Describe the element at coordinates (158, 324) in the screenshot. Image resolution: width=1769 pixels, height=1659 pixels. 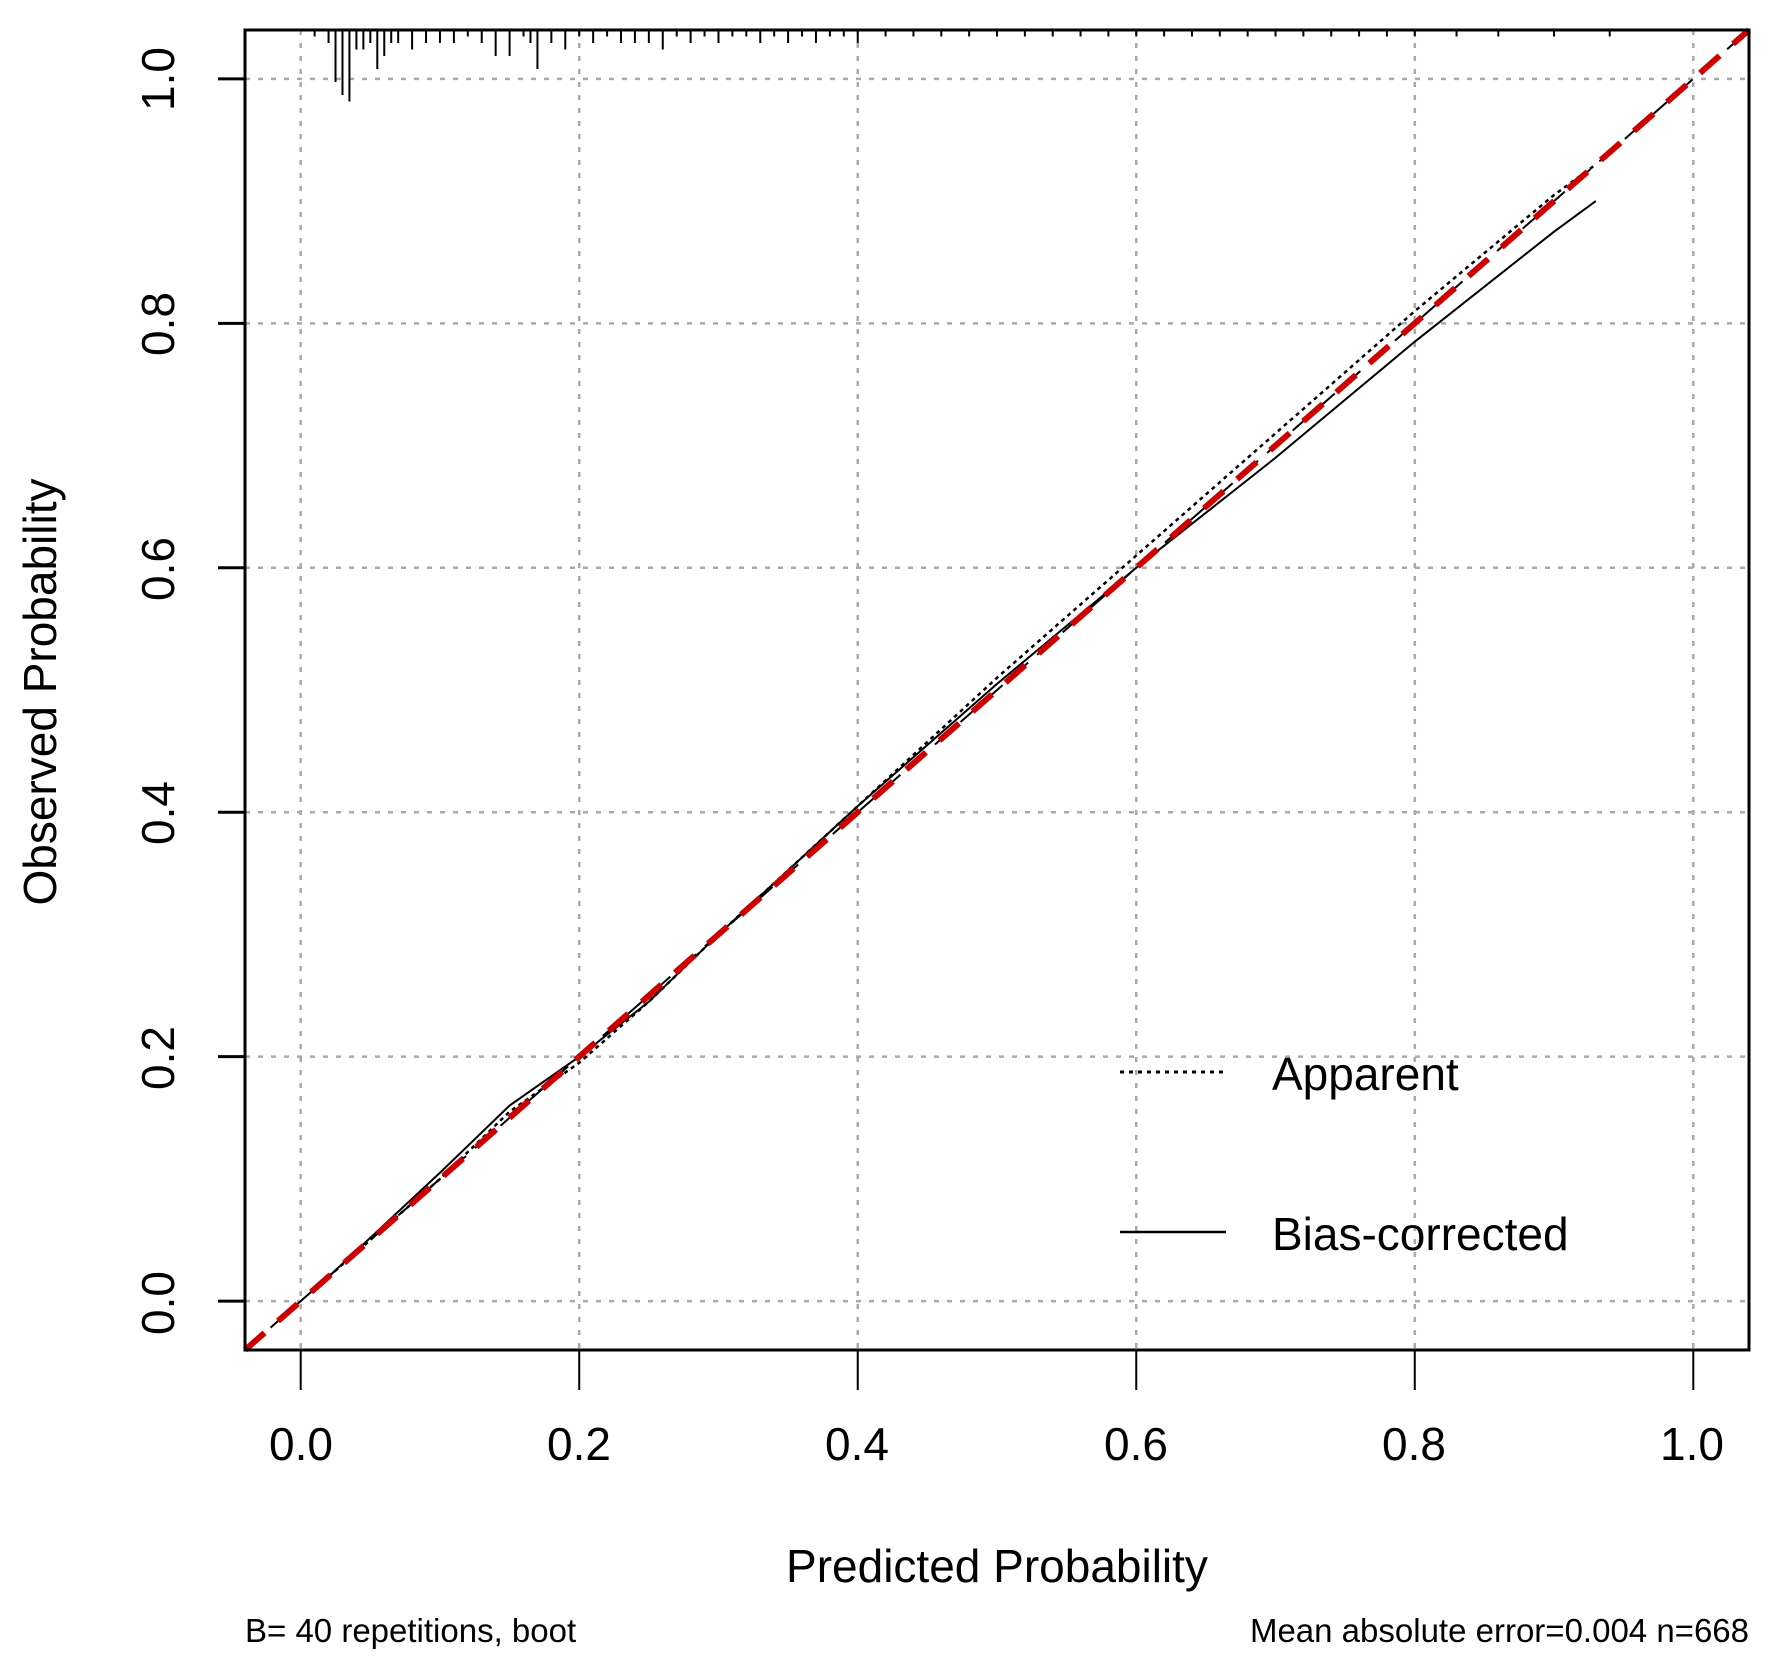
I see `y-tick-label: 0.8` at that location.